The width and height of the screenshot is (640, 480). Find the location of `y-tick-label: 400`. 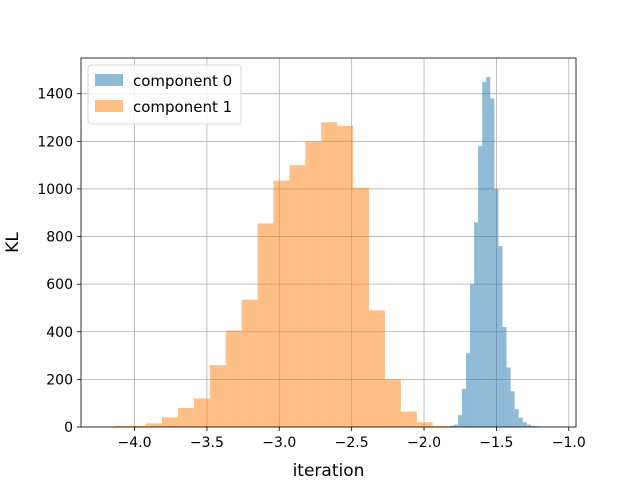

y-tick-label: 400 is located at coordinates (59, 333).